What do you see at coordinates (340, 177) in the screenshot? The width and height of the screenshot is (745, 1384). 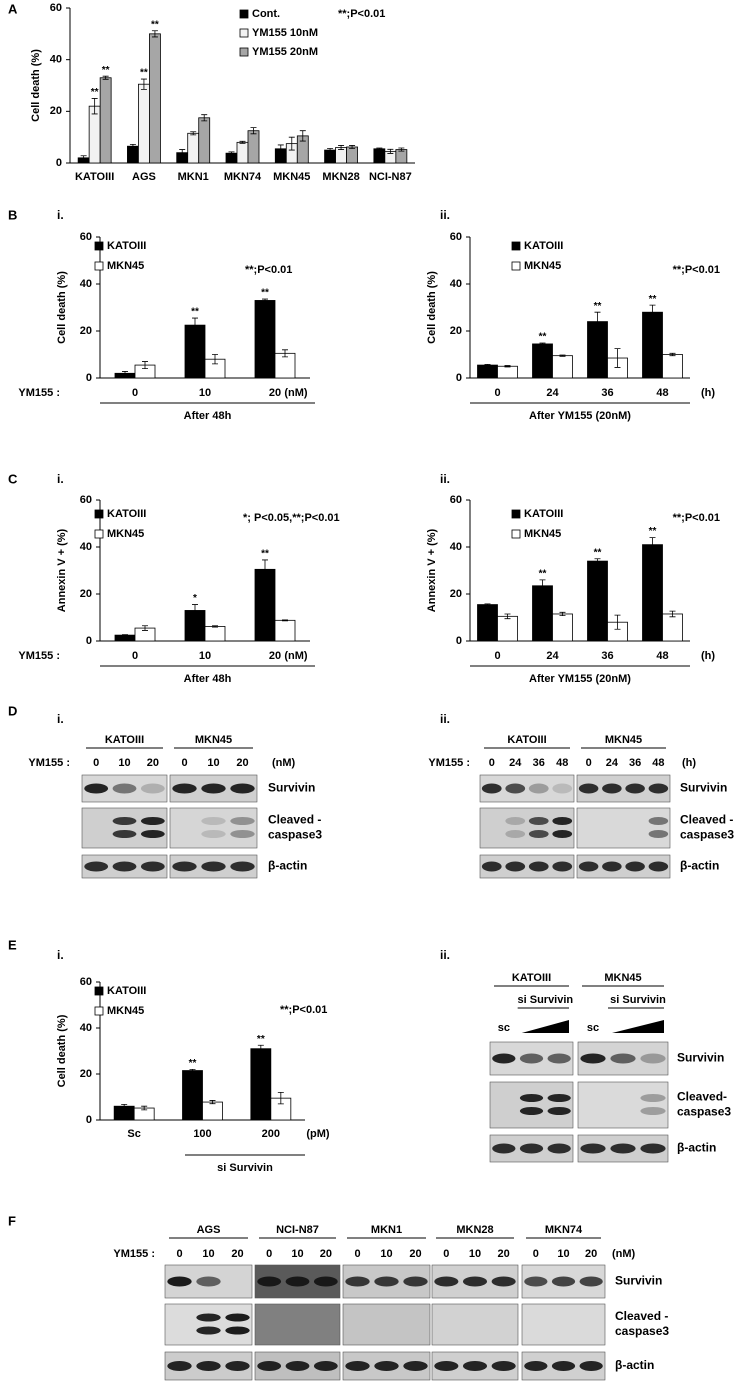 I see `x-tick-label: MKN28` at bounding box center [340, 177].